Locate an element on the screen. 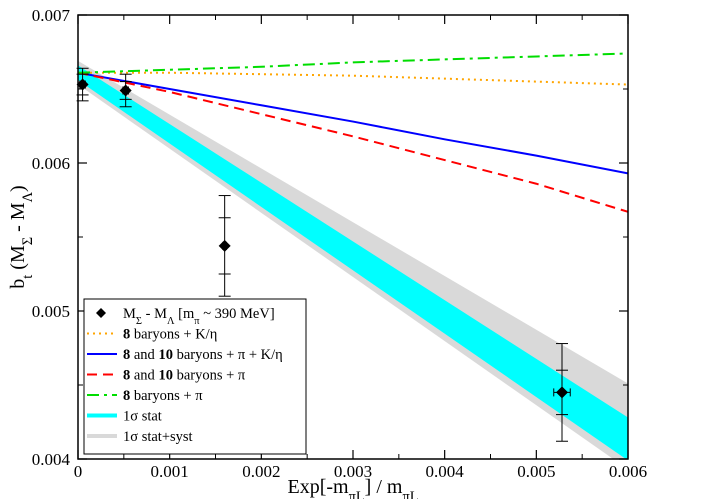  legend-label: 1σ stat+syst is located at coordinates (158, 437).